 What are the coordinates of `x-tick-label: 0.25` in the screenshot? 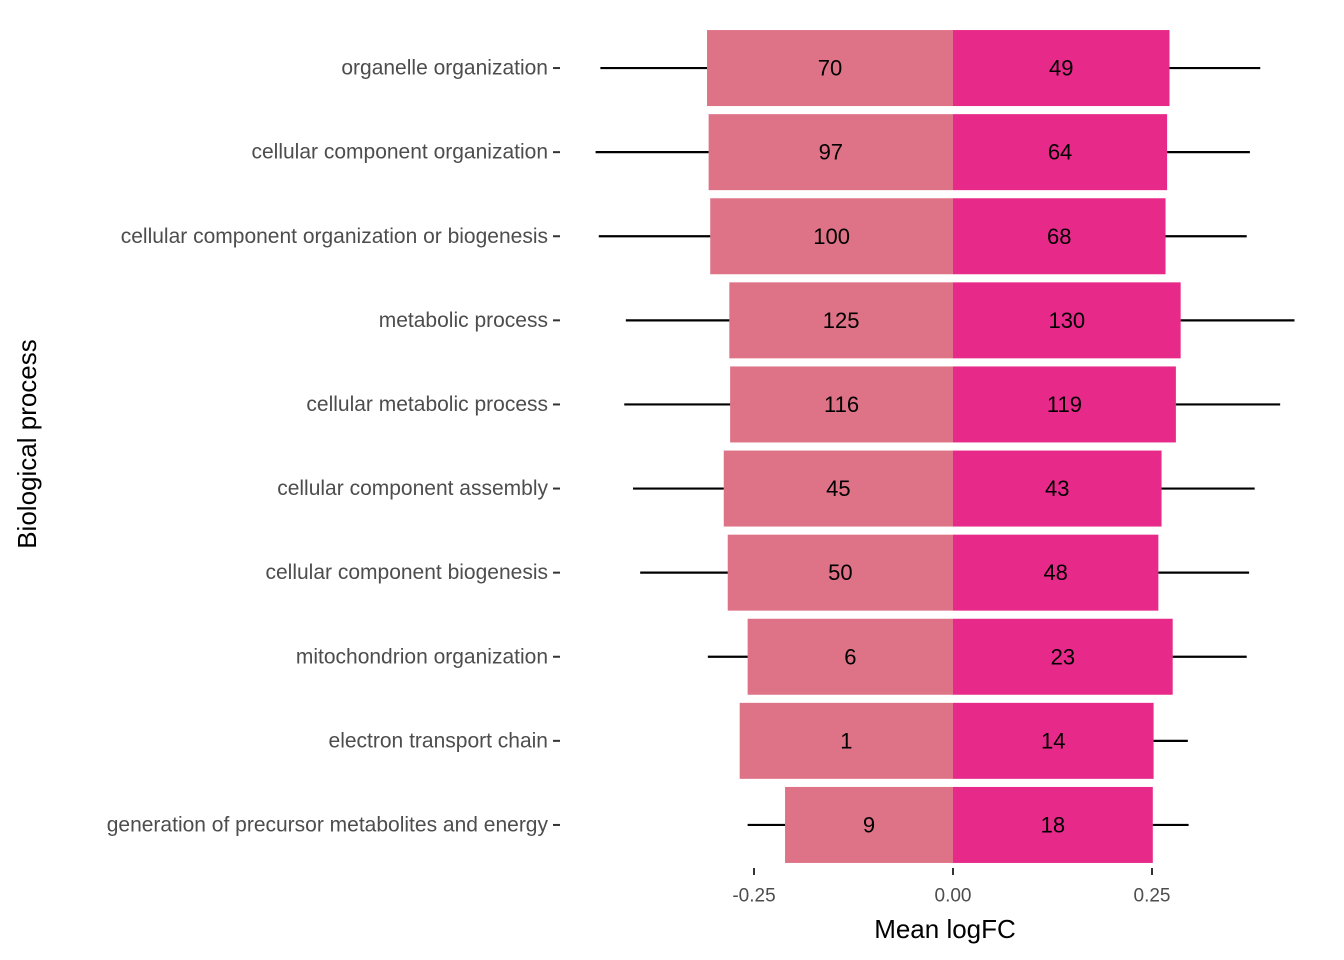 It's located at (1152, 896).